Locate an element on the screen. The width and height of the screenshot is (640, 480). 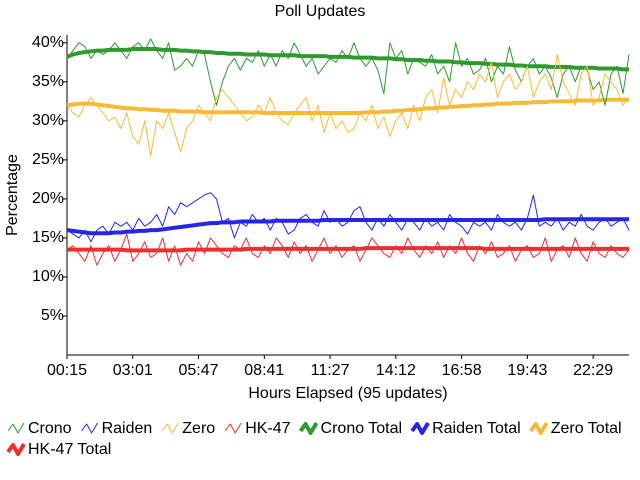
y-tick-label: 25% is located at coordinates (48, 159).